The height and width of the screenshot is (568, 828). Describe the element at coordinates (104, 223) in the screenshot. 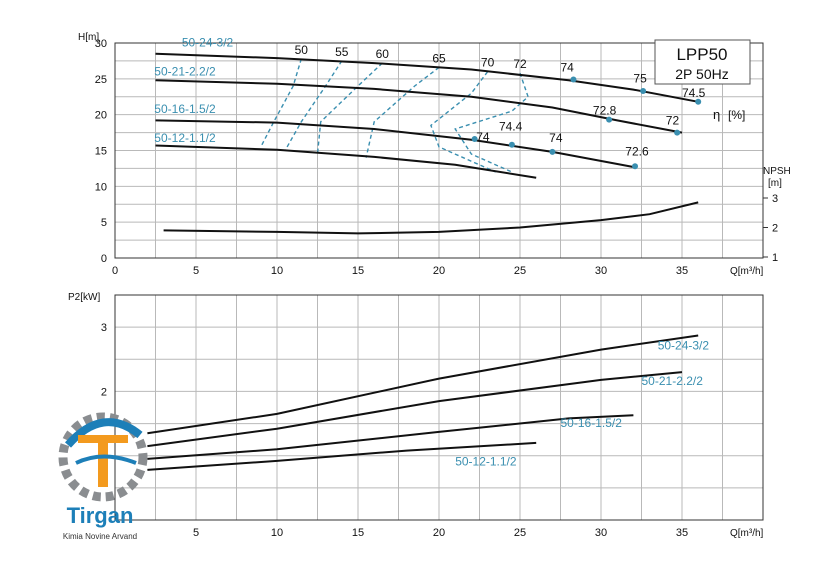

I see `head-y-tick-label: 5` at that location.